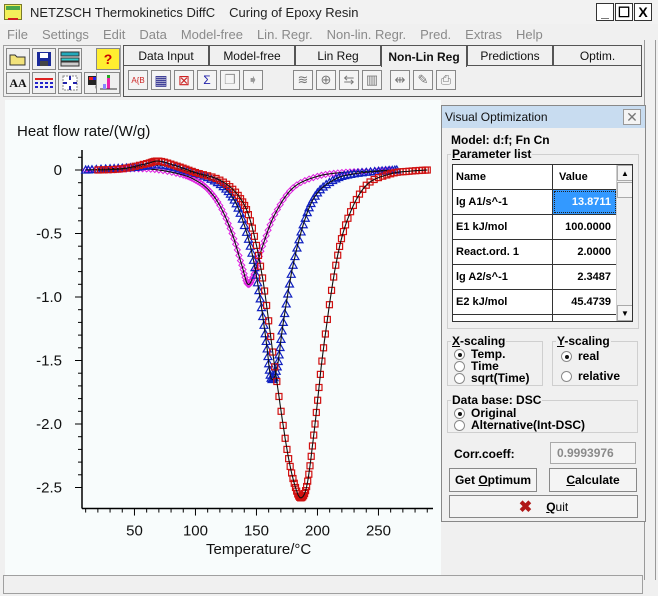 This screenshot has width=658, height=596. What do you see at coordinates (17, 34) in the screenshot?
I see `menu-file: File` at bounding box center [17, 34].